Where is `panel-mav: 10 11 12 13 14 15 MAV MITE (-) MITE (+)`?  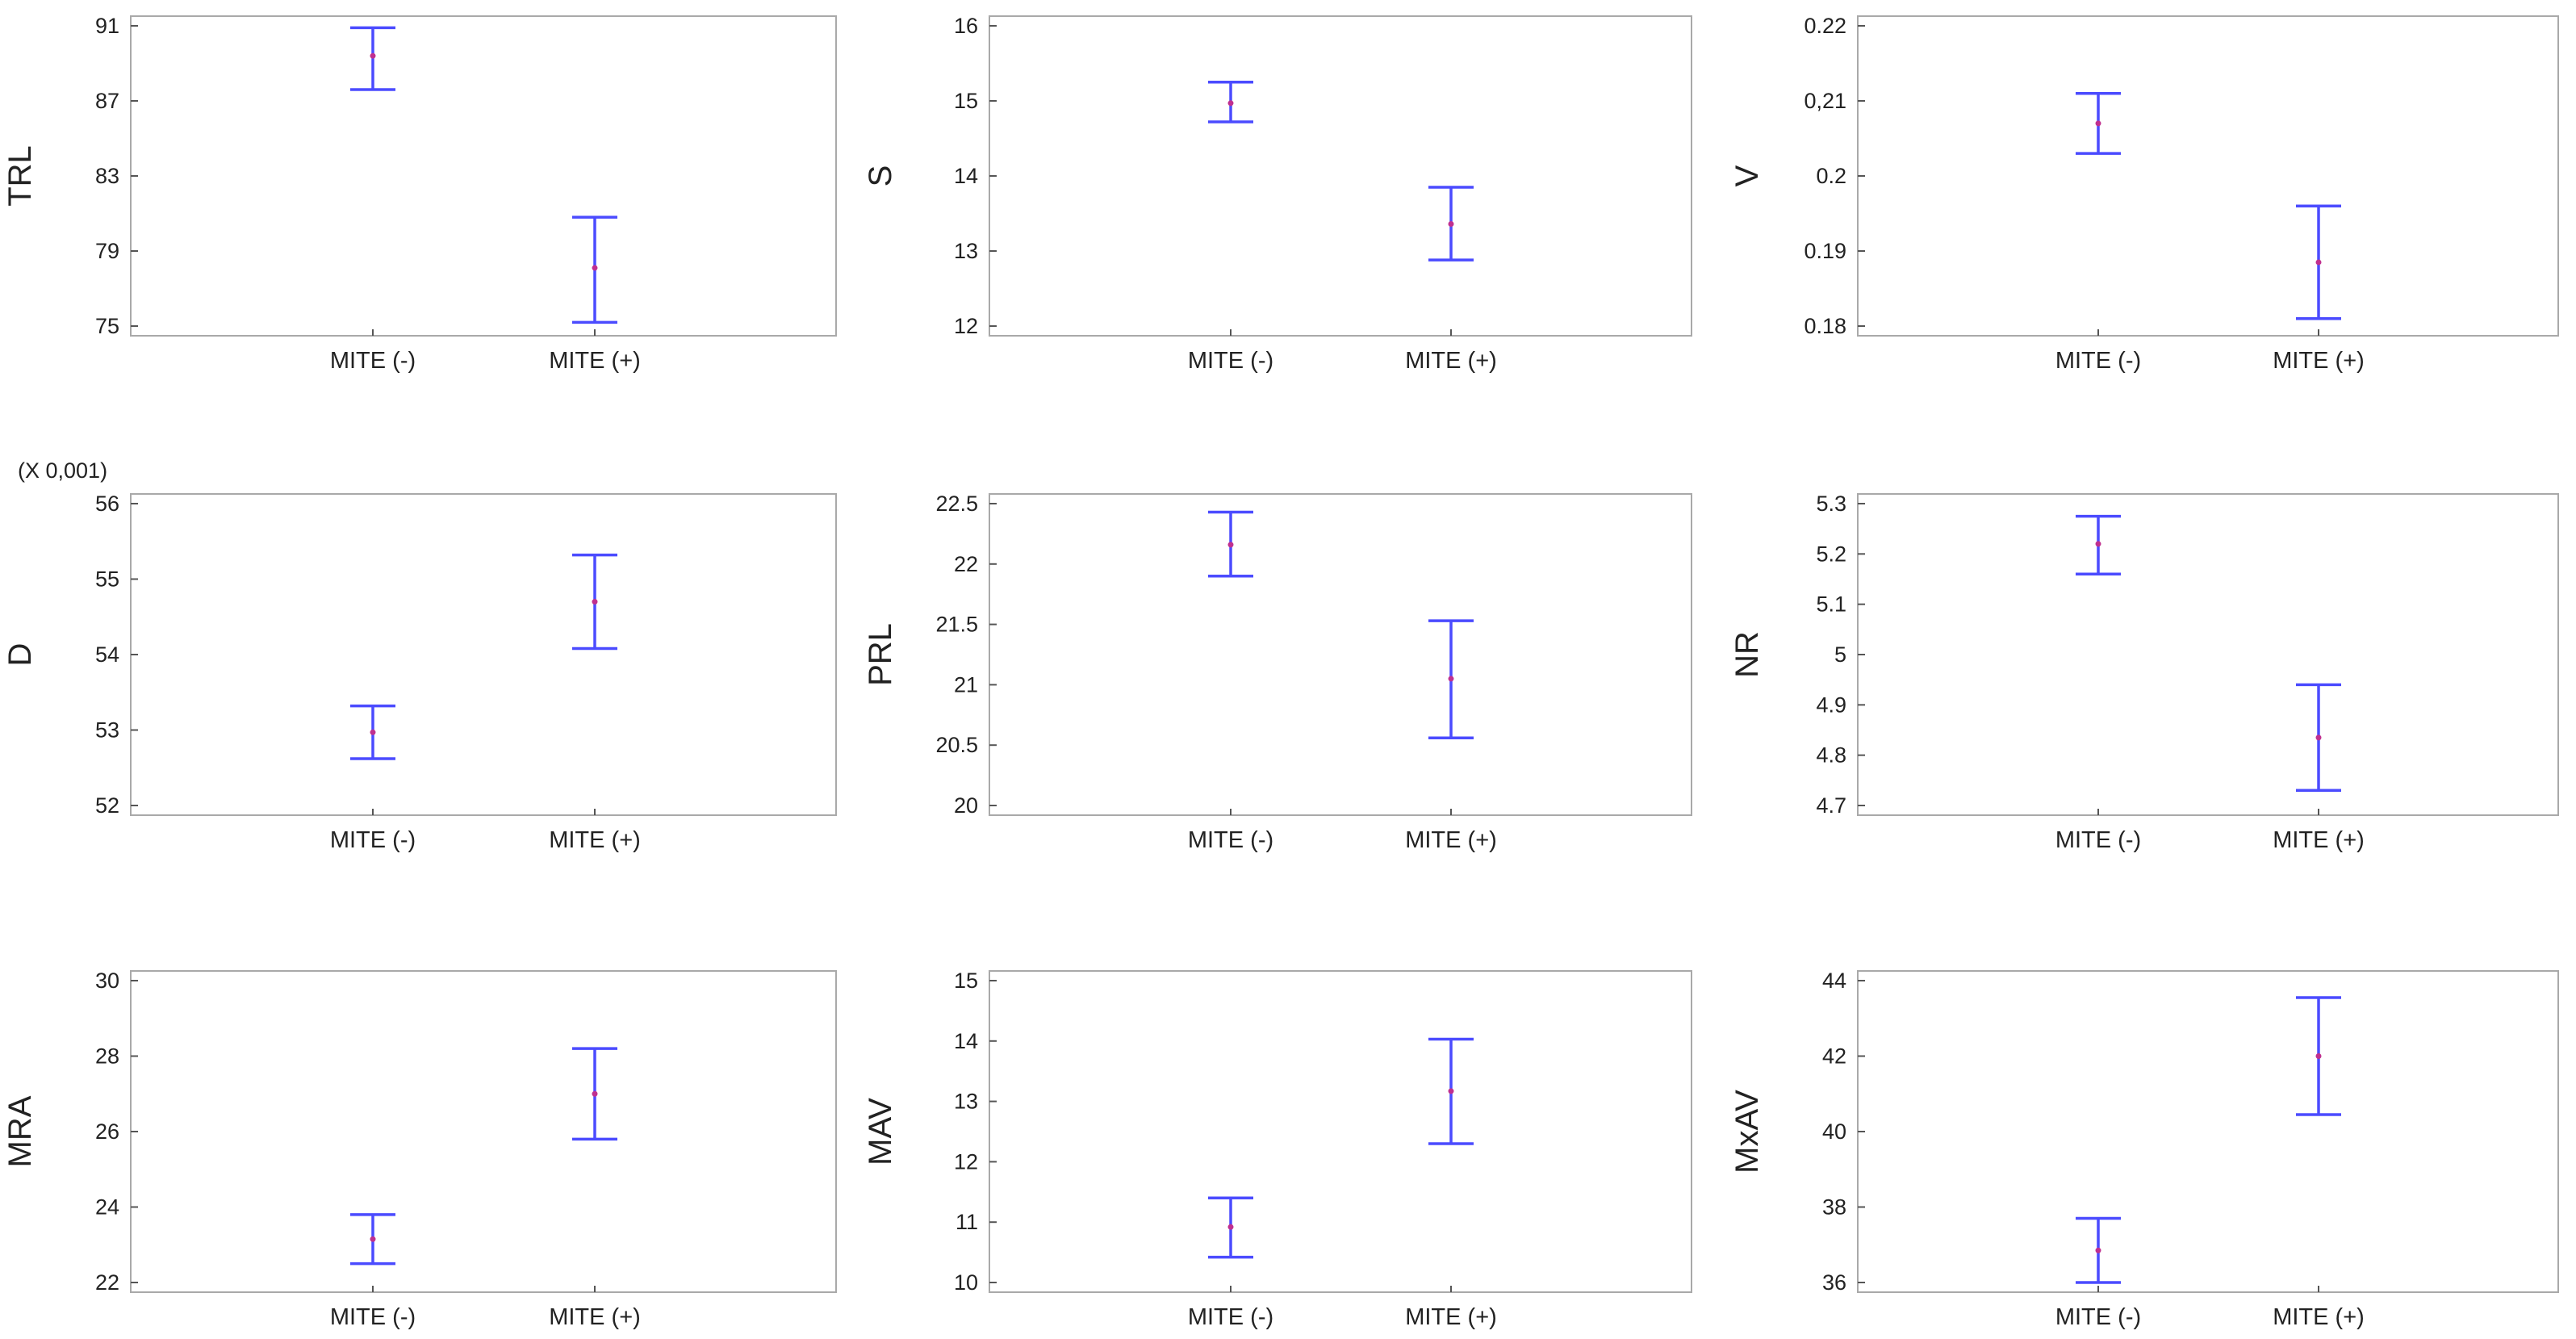 panel-mav: 10 11 12 13 14 15 MAV MITE (-) MITE (+) is located at coordinates (1277, 1149).